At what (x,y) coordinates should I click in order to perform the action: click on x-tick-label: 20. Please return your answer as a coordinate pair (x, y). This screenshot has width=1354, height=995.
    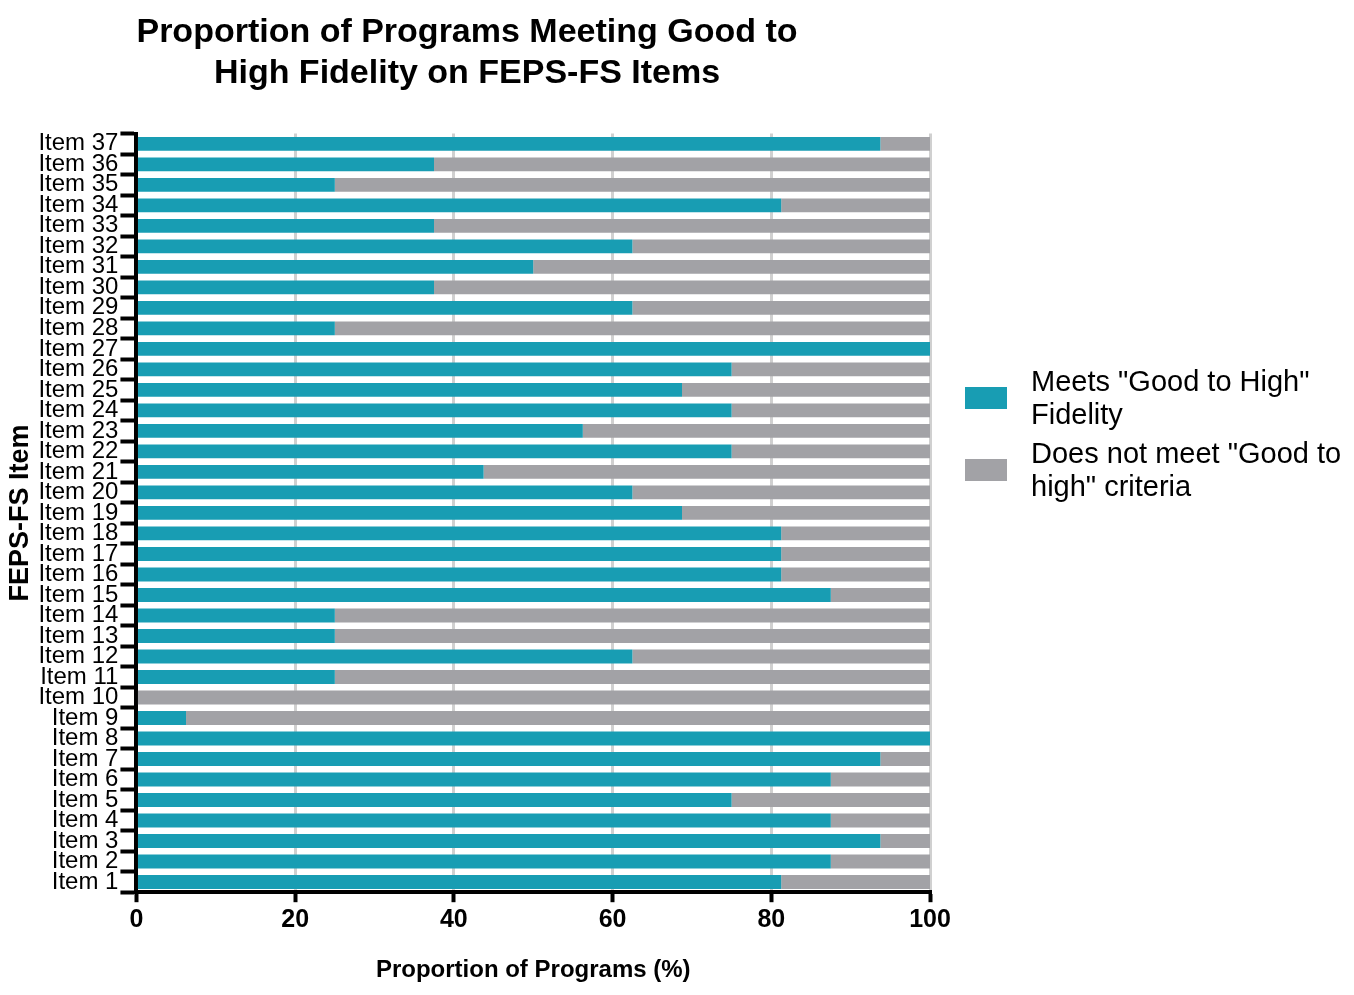
    Looking at the image, I should click on (295, 918).